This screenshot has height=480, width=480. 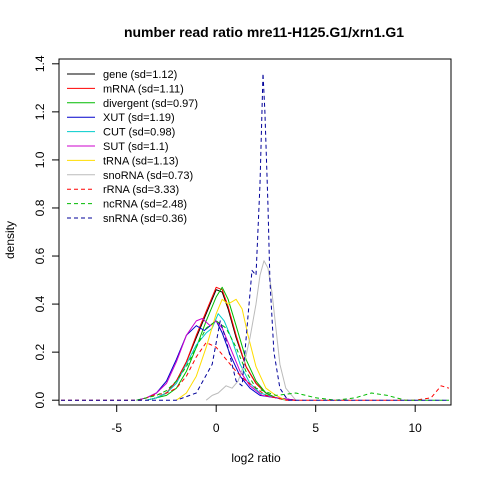 What do you see at coordinates (40, 63) in the screenshot?
I see `y-tick-label: 1.4` at bounding box center [40, 63].